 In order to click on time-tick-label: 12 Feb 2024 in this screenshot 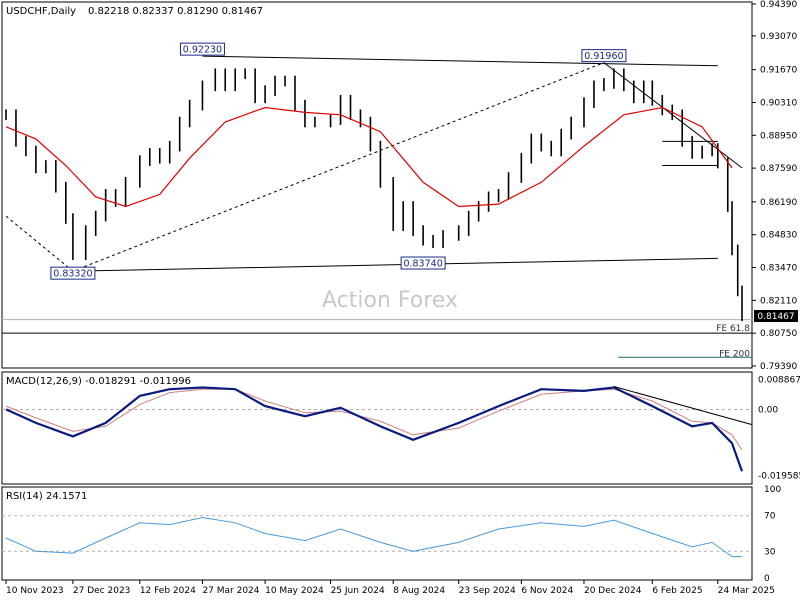, I will do `click(168, 591)`.